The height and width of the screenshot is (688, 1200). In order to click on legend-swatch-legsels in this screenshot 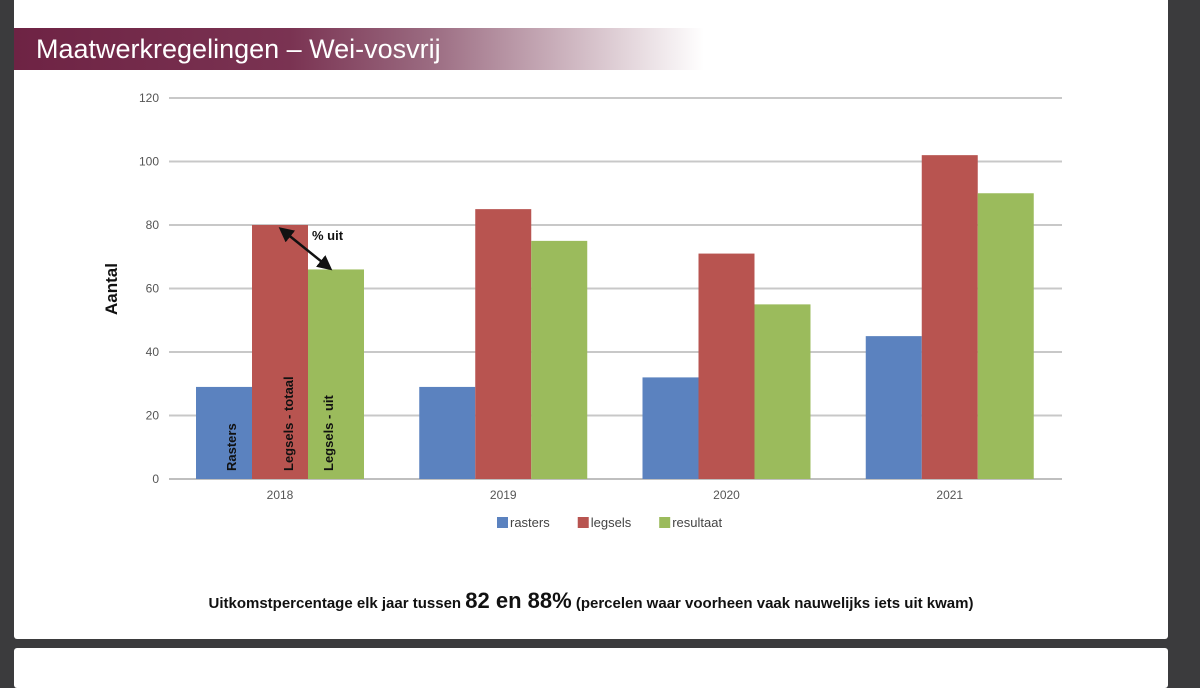, I will do `click(583, 522)`.